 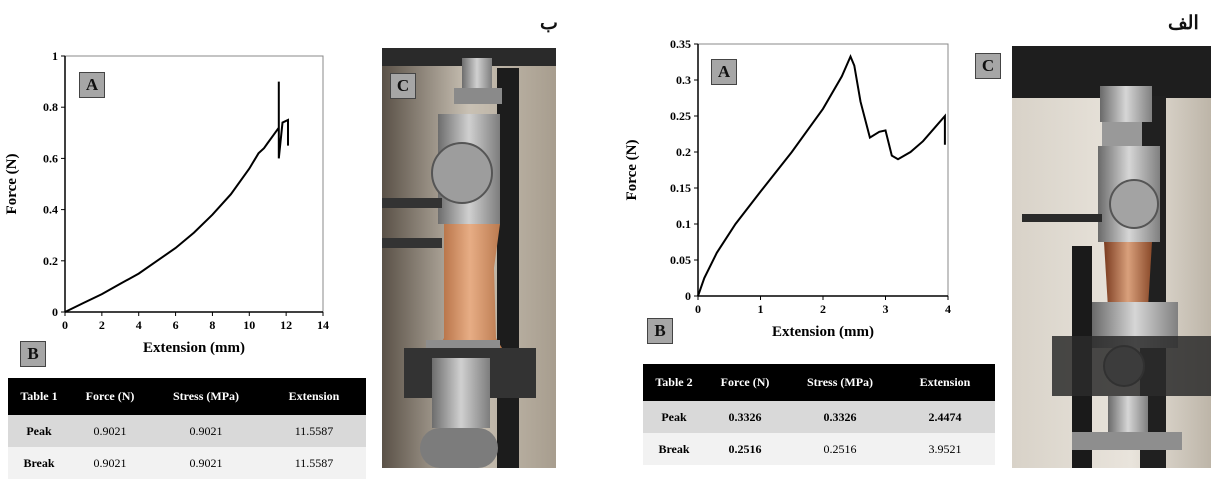 What do you see at coordinates (683, 80) in the screenshot?
I see `y-tick-label: 0.3` at bounding box center [683, 80].